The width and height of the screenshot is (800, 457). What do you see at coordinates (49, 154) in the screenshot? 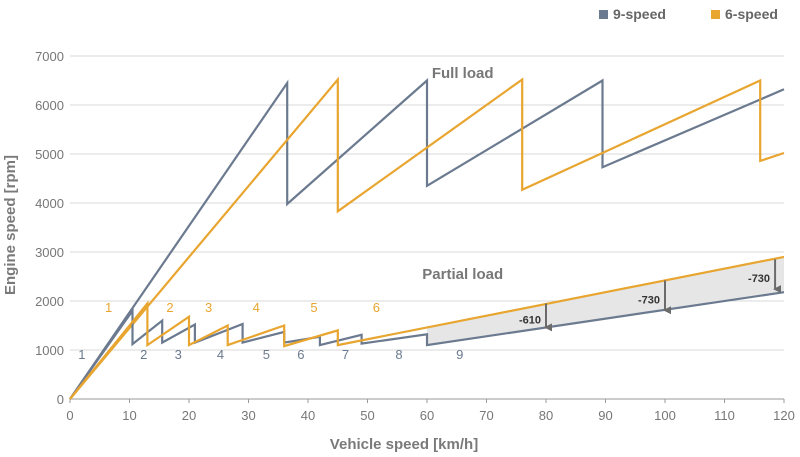
I see `y-tick-label: 5000` at bounding box center [49, 154].